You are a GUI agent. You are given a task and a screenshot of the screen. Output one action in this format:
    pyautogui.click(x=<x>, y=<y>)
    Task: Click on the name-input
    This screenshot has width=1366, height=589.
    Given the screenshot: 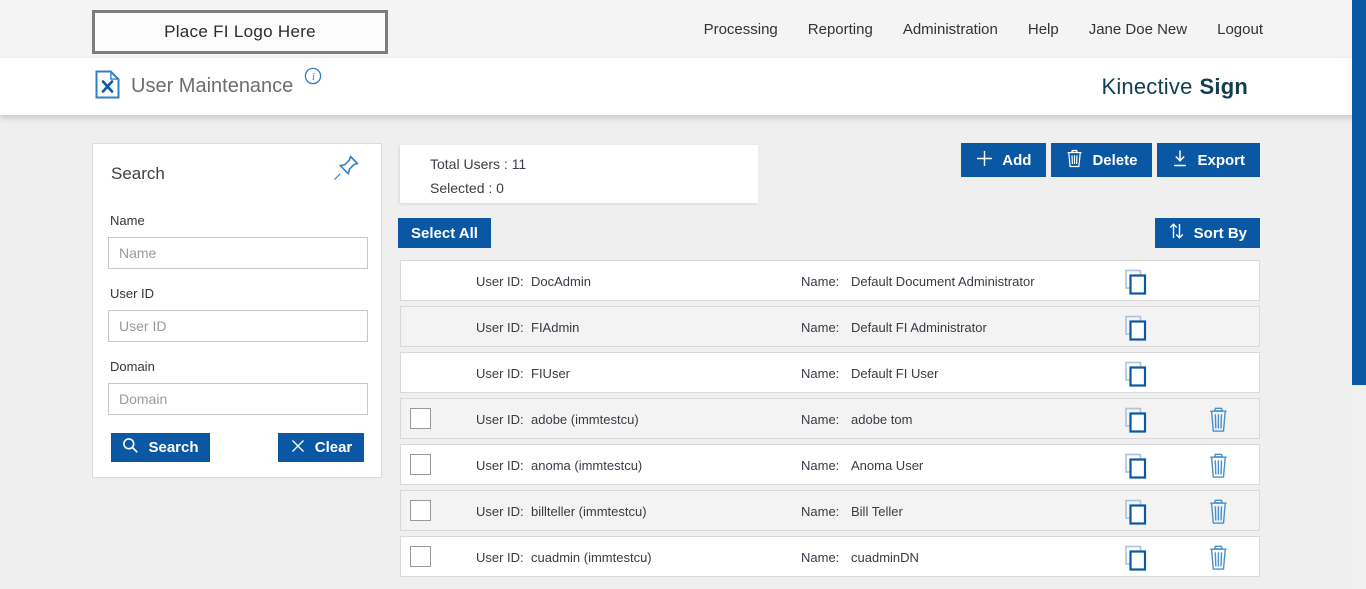 What is the action you would take?
    pyautogui.click(x=238, y=253)
    